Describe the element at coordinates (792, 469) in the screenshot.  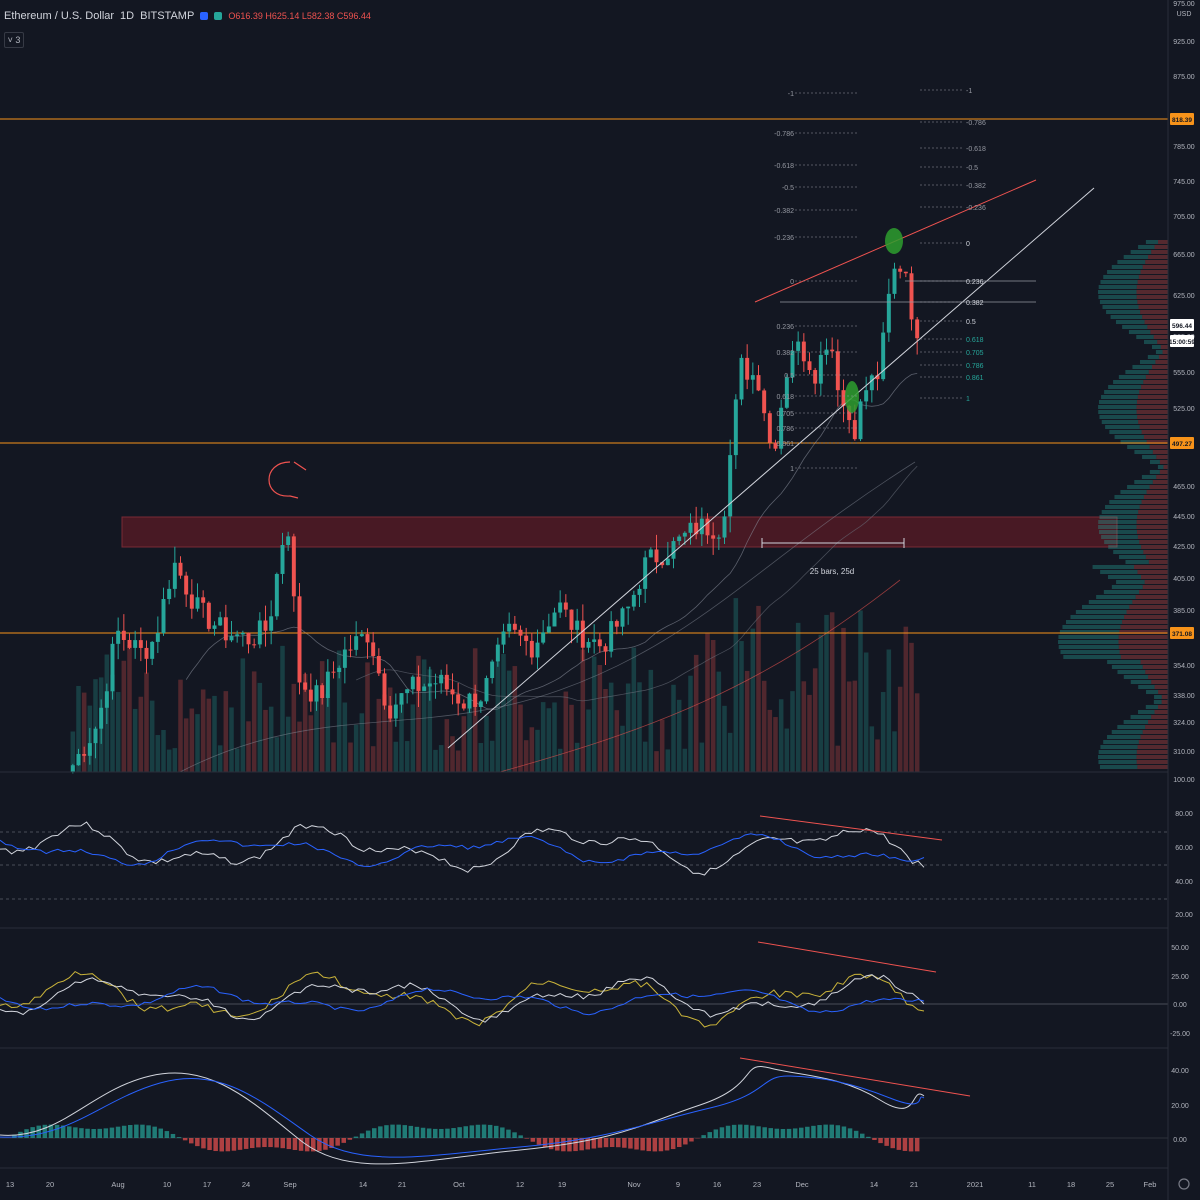
I see `fib-left-label: 1` at that location.